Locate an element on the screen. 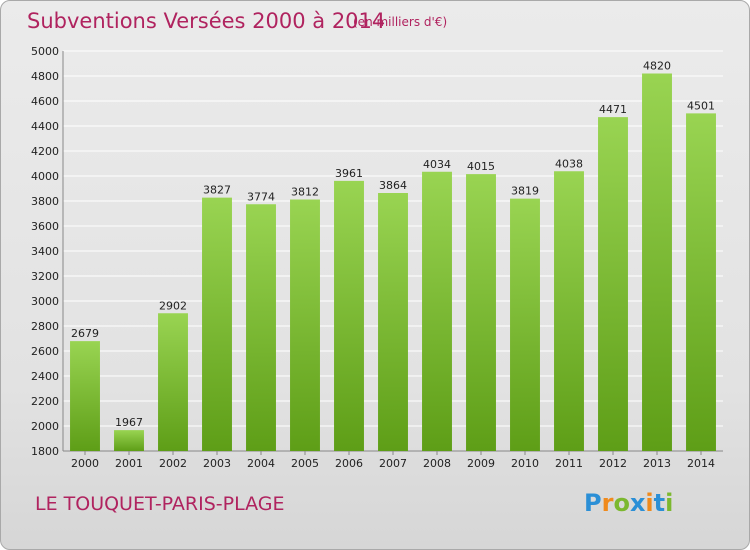 The height and width of the screenshot is (550, 750). x-tick-label: 2007 is located at coordinates (393, 463).